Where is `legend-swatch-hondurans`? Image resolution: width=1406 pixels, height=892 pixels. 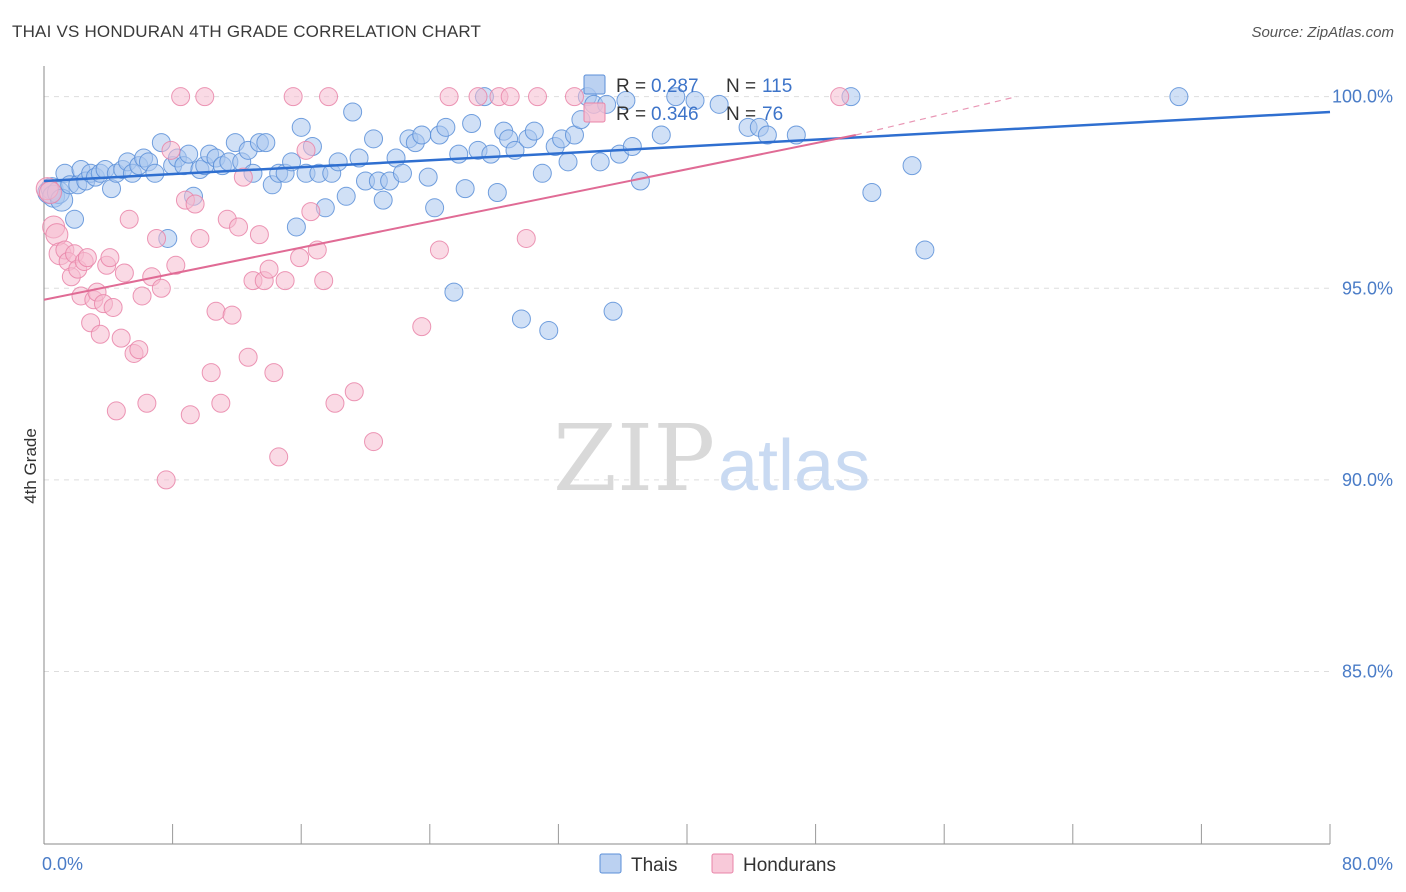 legend-swatch-hondurans is located at coordinates (594, 112).